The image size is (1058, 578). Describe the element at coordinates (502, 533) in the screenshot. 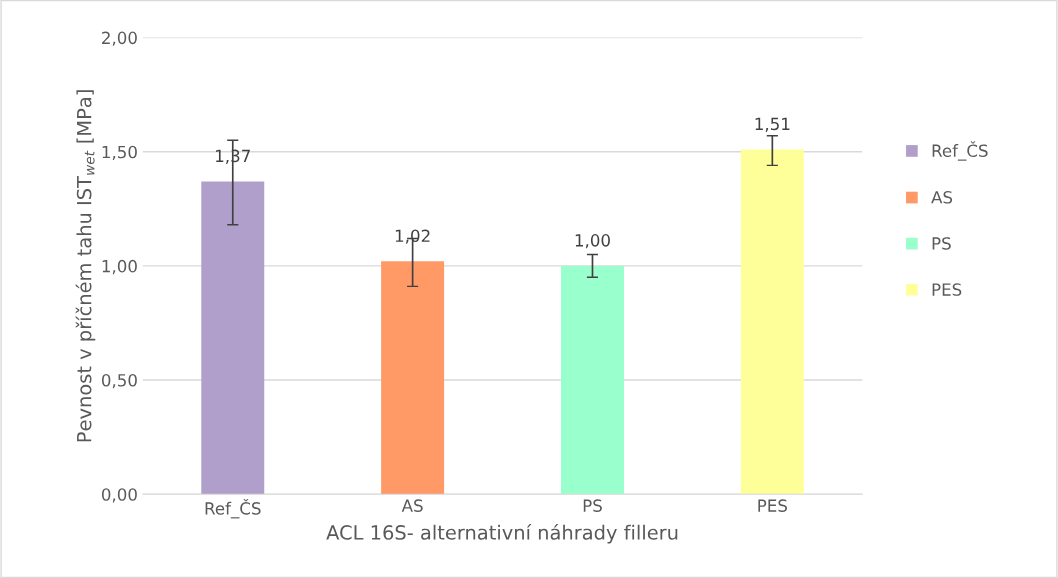

I see `x-axis-title: ACL 16S- alternativní náhrady filleru` at that location.